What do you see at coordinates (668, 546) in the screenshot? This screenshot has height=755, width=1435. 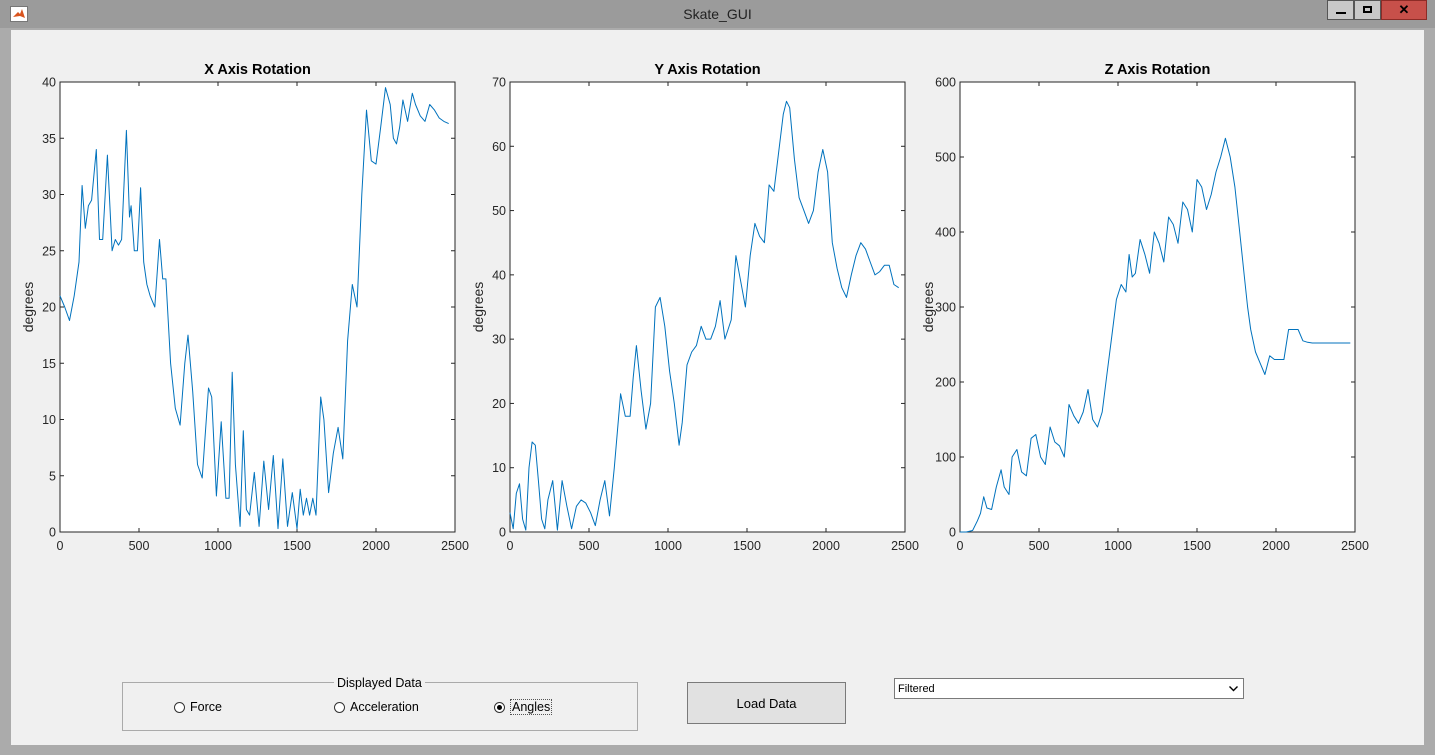 I see `xtick-label-y-2: 1000` at bounding box center [668, 546].